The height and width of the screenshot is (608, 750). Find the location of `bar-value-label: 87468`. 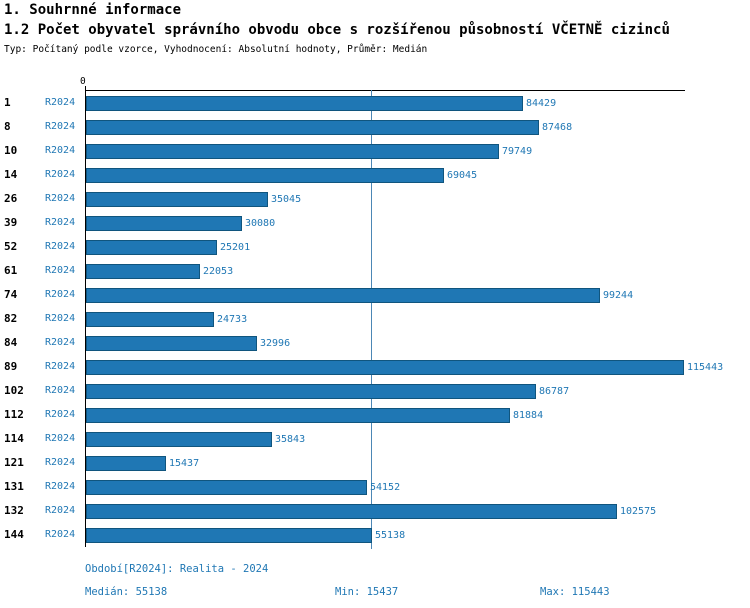

bar-value-label: 87468 is located at coordinates (557, 127).